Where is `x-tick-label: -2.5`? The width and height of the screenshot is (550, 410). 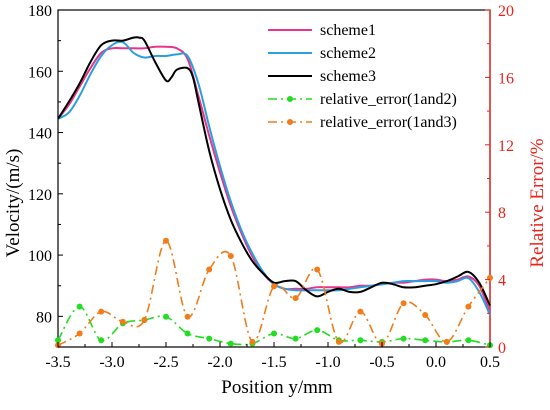 x-tick-label: -2.5 is located at coordinates (165, 362).